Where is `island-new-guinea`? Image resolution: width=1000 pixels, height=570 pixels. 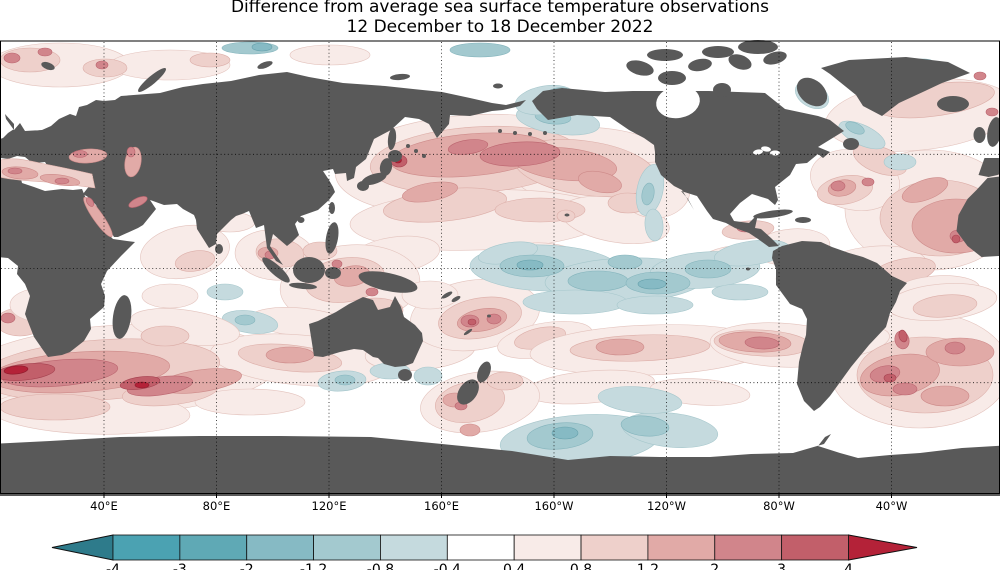
island-new-guinea is located at coordinates (388, 282).